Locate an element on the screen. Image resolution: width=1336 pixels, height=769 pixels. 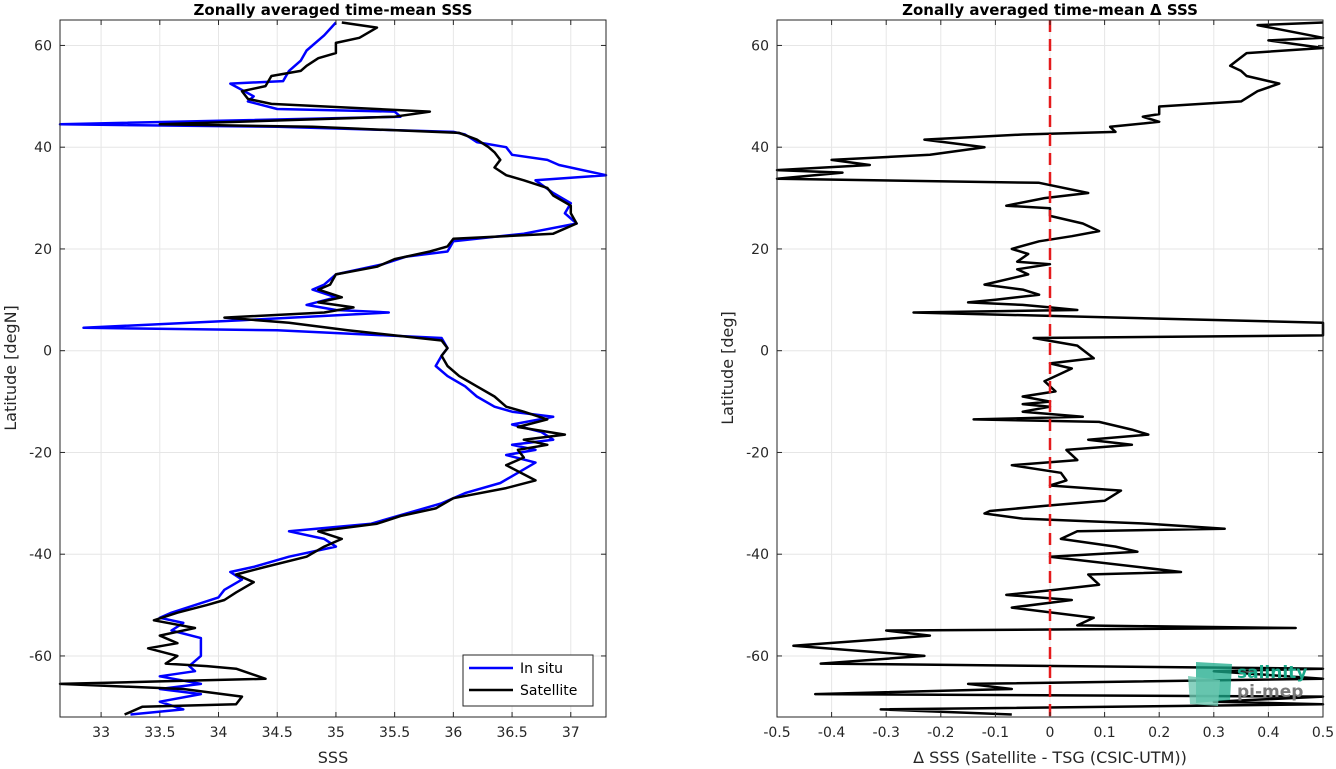
x-tick-label: 36.5 is located at coordinates (511, 733).